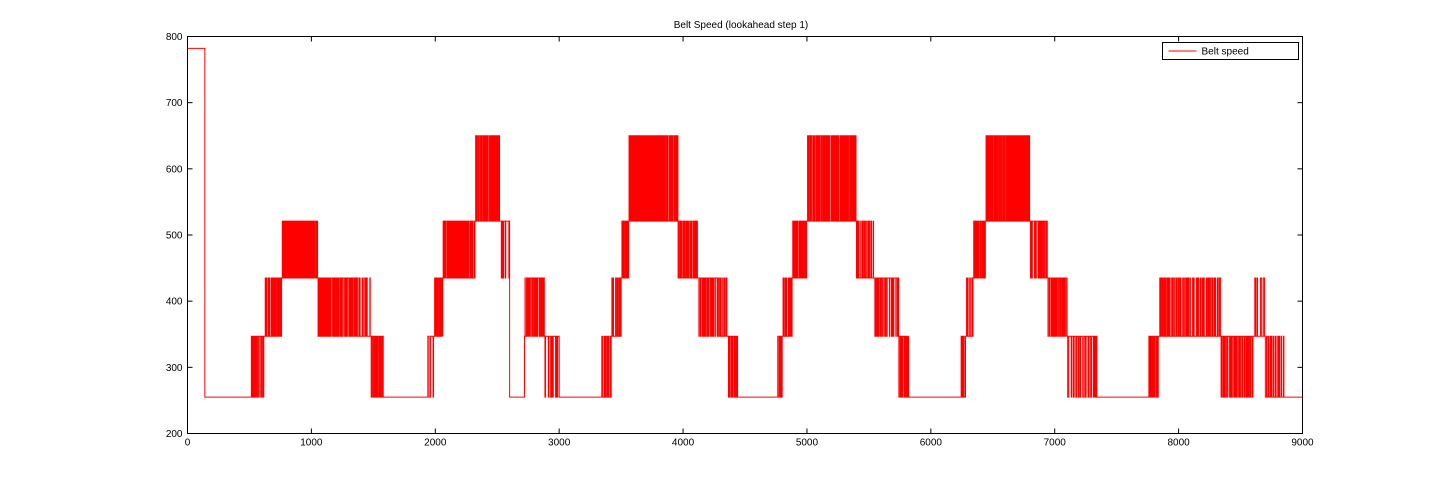 The height and width of the screenshot is (488, 1440). Describe the element at coordinates (683, 443) in the screenshot. I see `x-tick-label: 4000` at that location.